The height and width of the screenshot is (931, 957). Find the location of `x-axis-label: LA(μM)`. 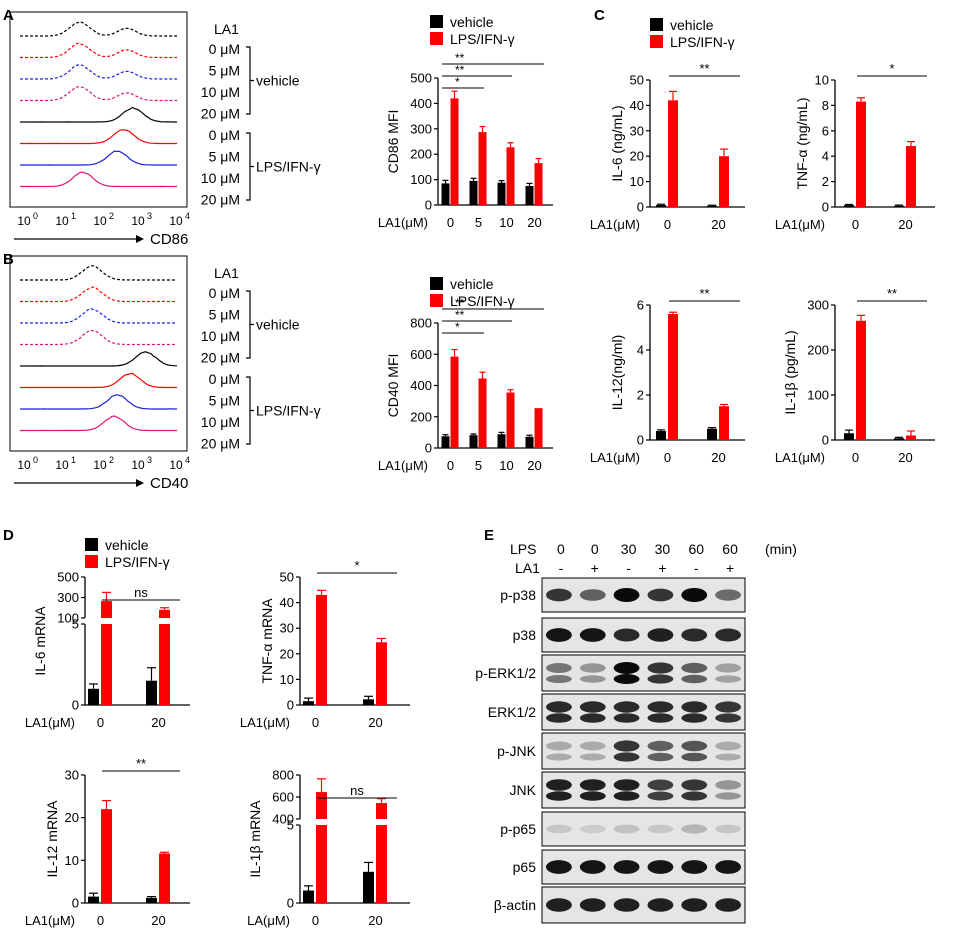

x-axis-label: LA(μM) is located at coordinates (268, 920).